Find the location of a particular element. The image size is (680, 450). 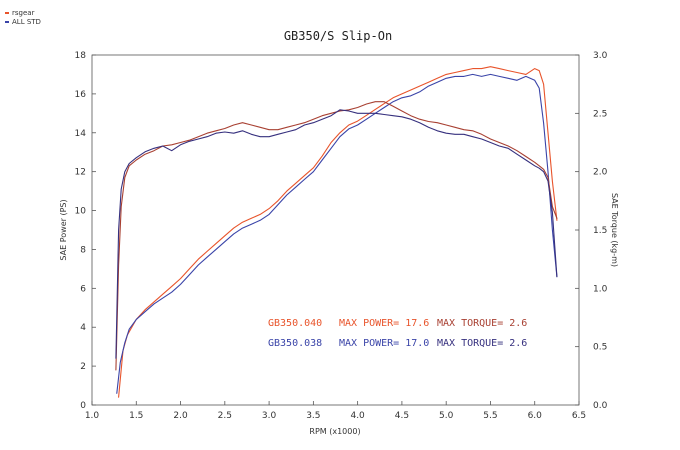

y-left-tick-label: 8 is located at coordinates (83, 250).